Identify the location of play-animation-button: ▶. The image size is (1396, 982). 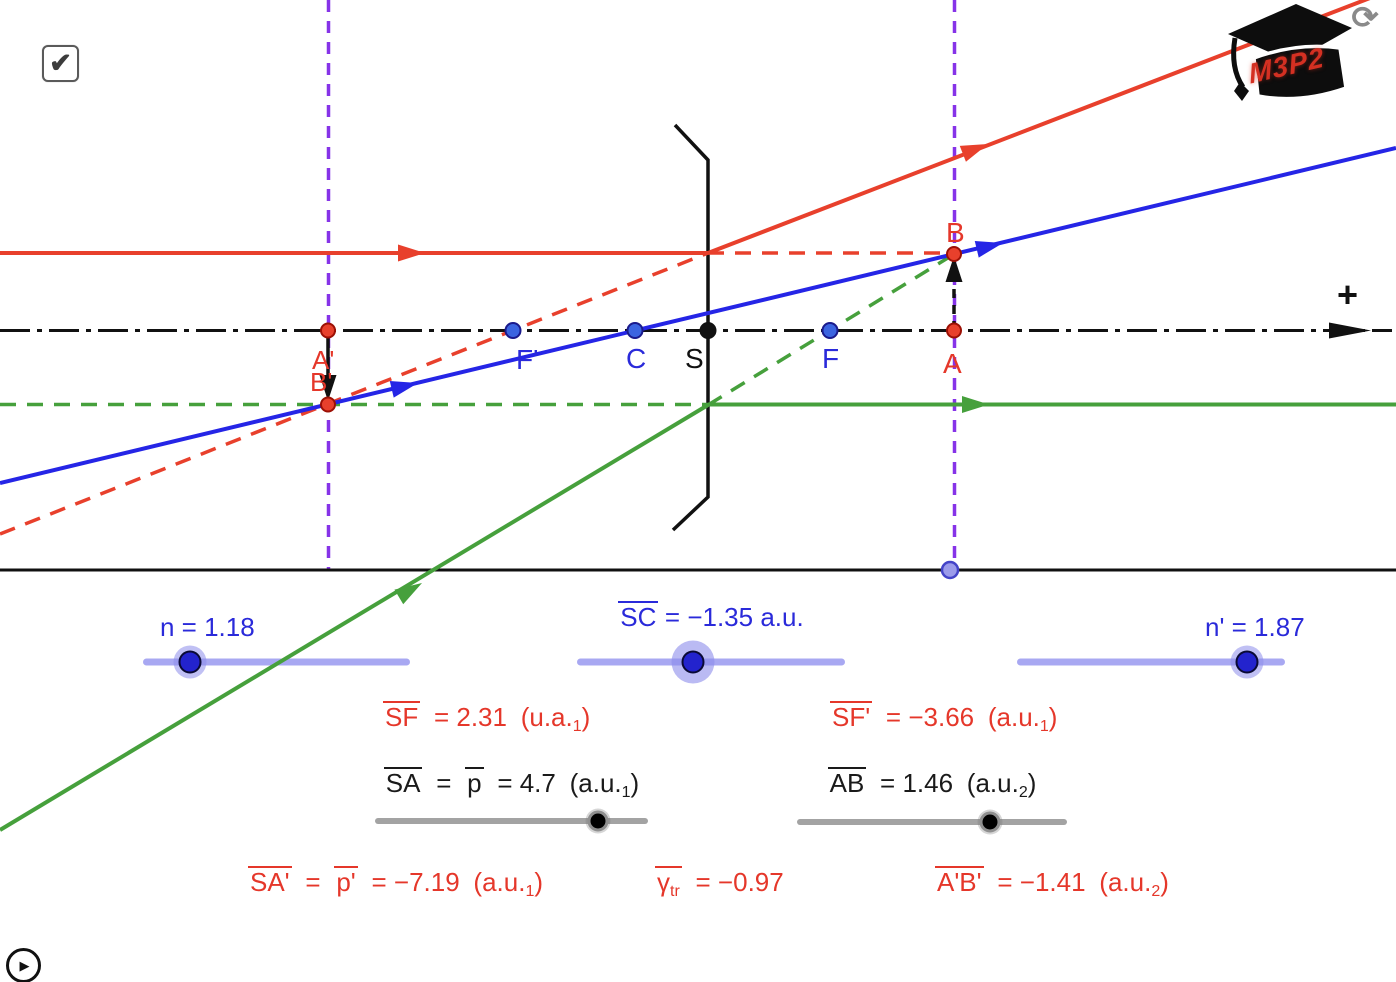
(23, 965).